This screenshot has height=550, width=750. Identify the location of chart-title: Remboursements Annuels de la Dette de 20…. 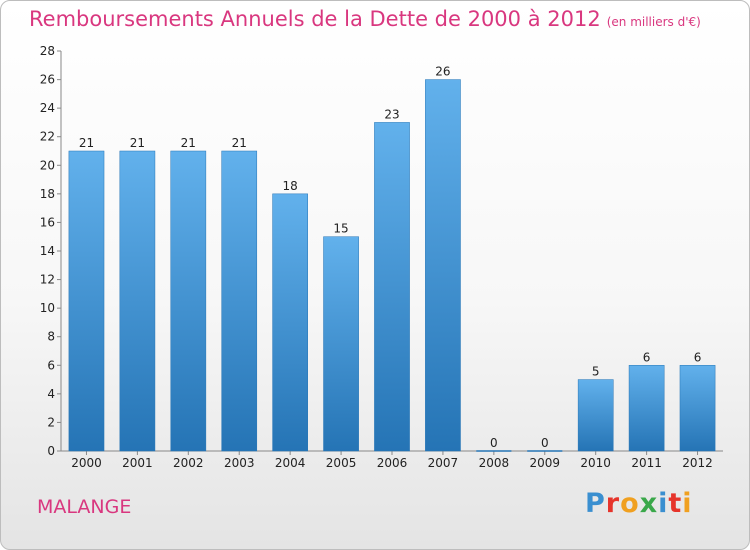
(365, 19).